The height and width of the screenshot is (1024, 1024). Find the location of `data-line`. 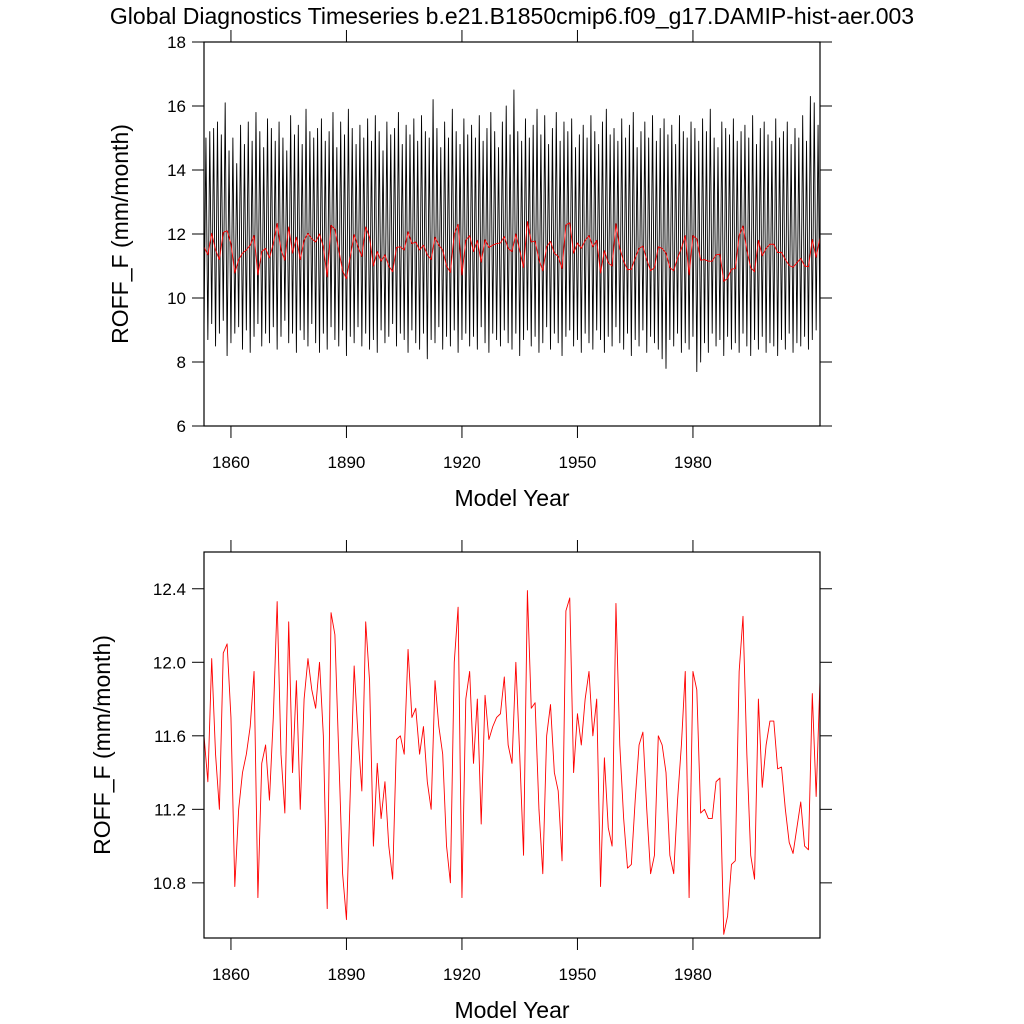

data-line is located at coordinates (512, 251).